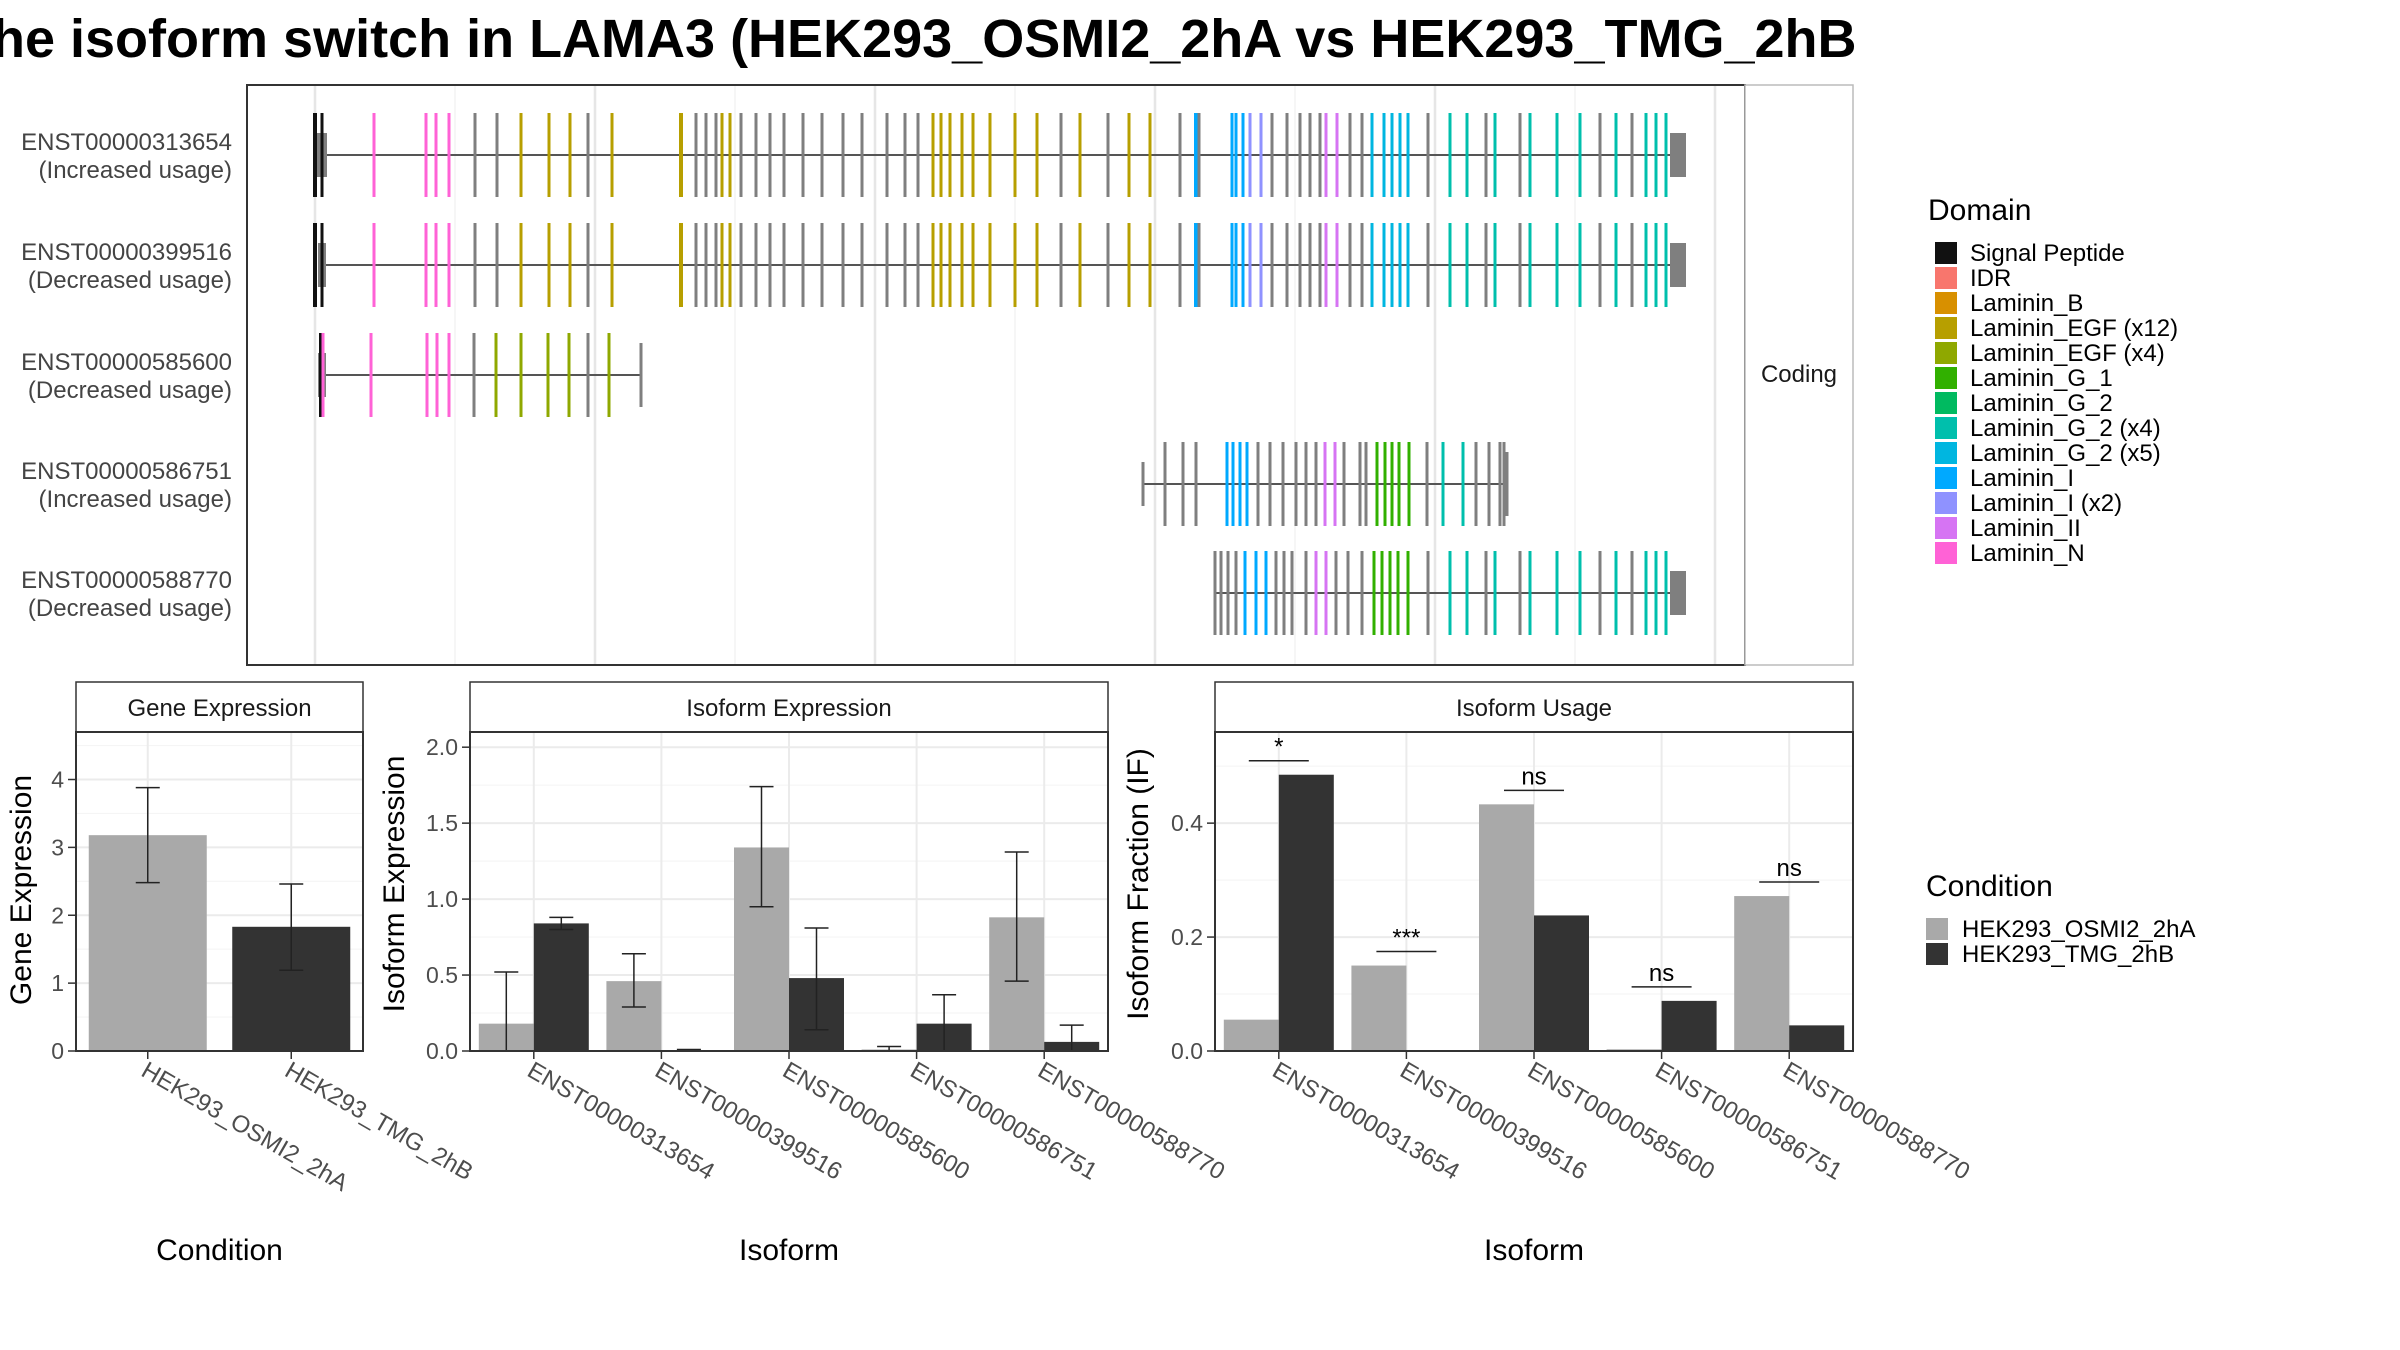 The width and height of the screenshot is (2400, 1350). What do you see at coordinates (1278, 747) in the screenshot?
I see `significance-label: *` at bounding box center [1278, 747].